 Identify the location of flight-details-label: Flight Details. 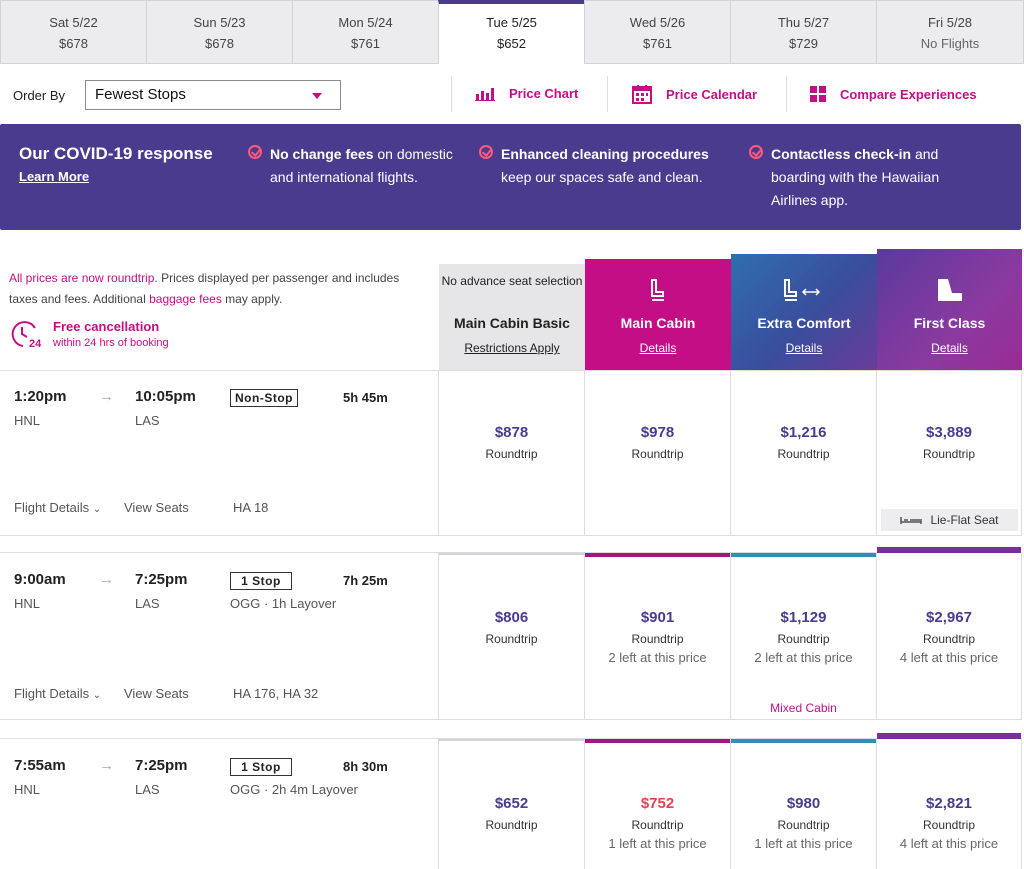
(52, 693).